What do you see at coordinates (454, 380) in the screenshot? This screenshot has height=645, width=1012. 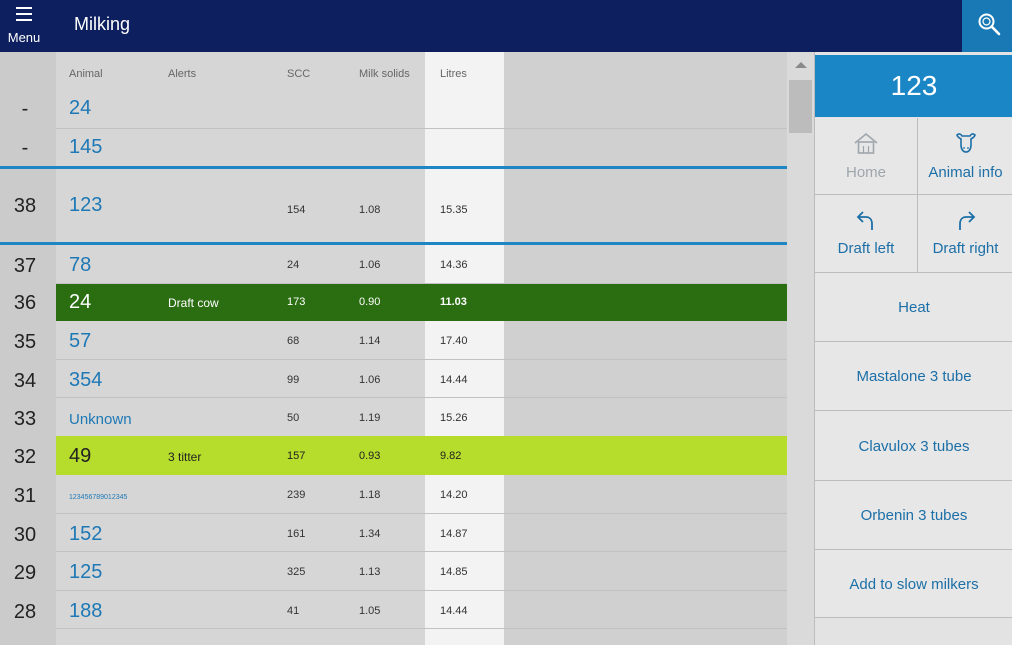 I see `litres-value: 14.44` at bounding box center [454, 380].